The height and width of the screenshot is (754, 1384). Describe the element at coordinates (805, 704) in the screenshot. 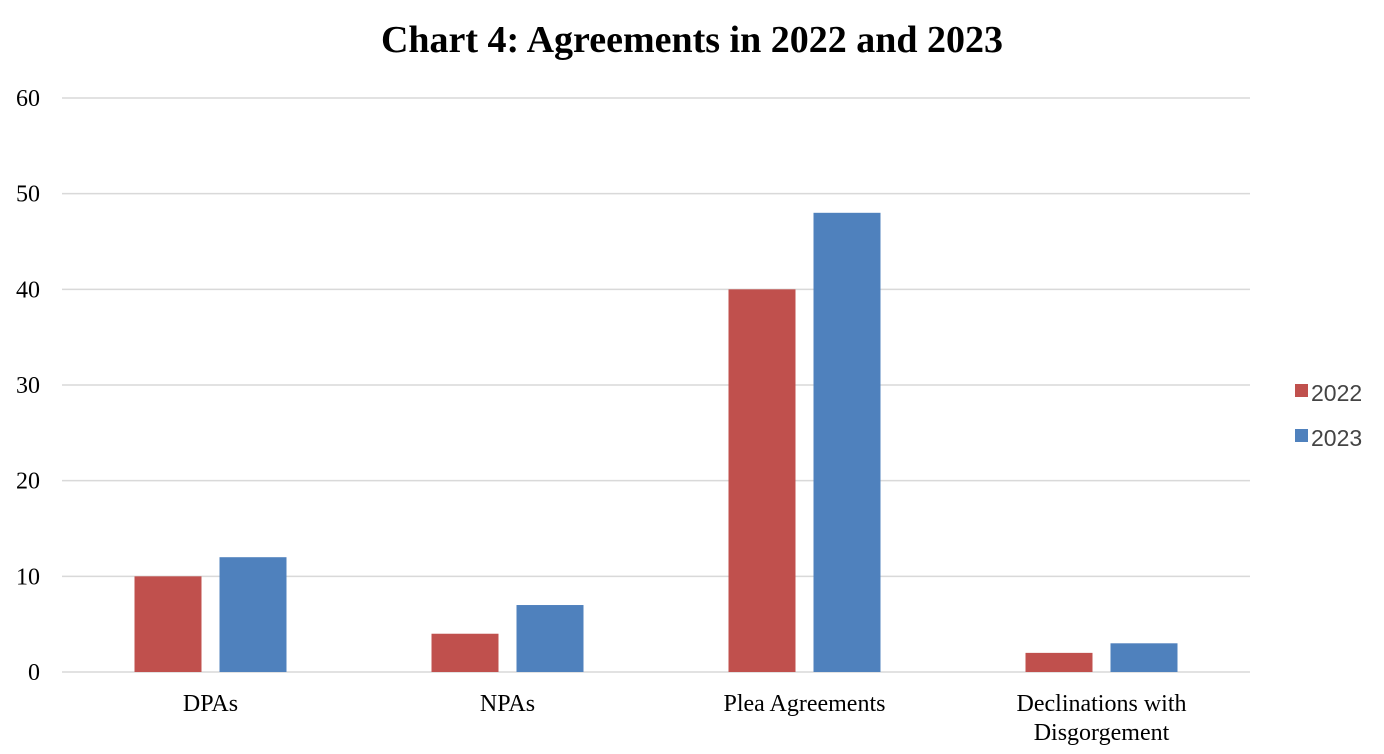

I see `x-tick-label: Plea Agreements` at that location.